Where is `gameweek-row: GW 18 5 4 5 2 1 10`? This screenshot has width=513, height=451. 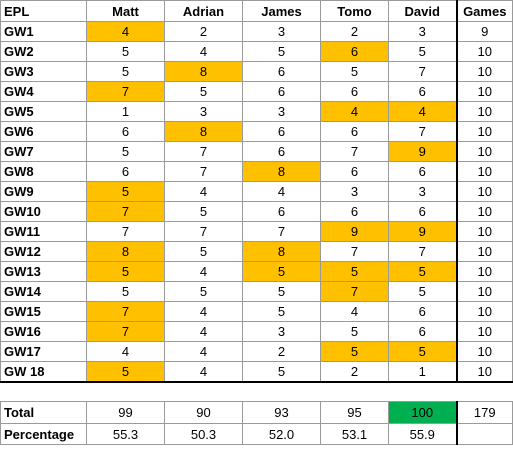
gameweek-row: GW 18 5 4 5 2 1 10 is located at coordinates (256, 372).